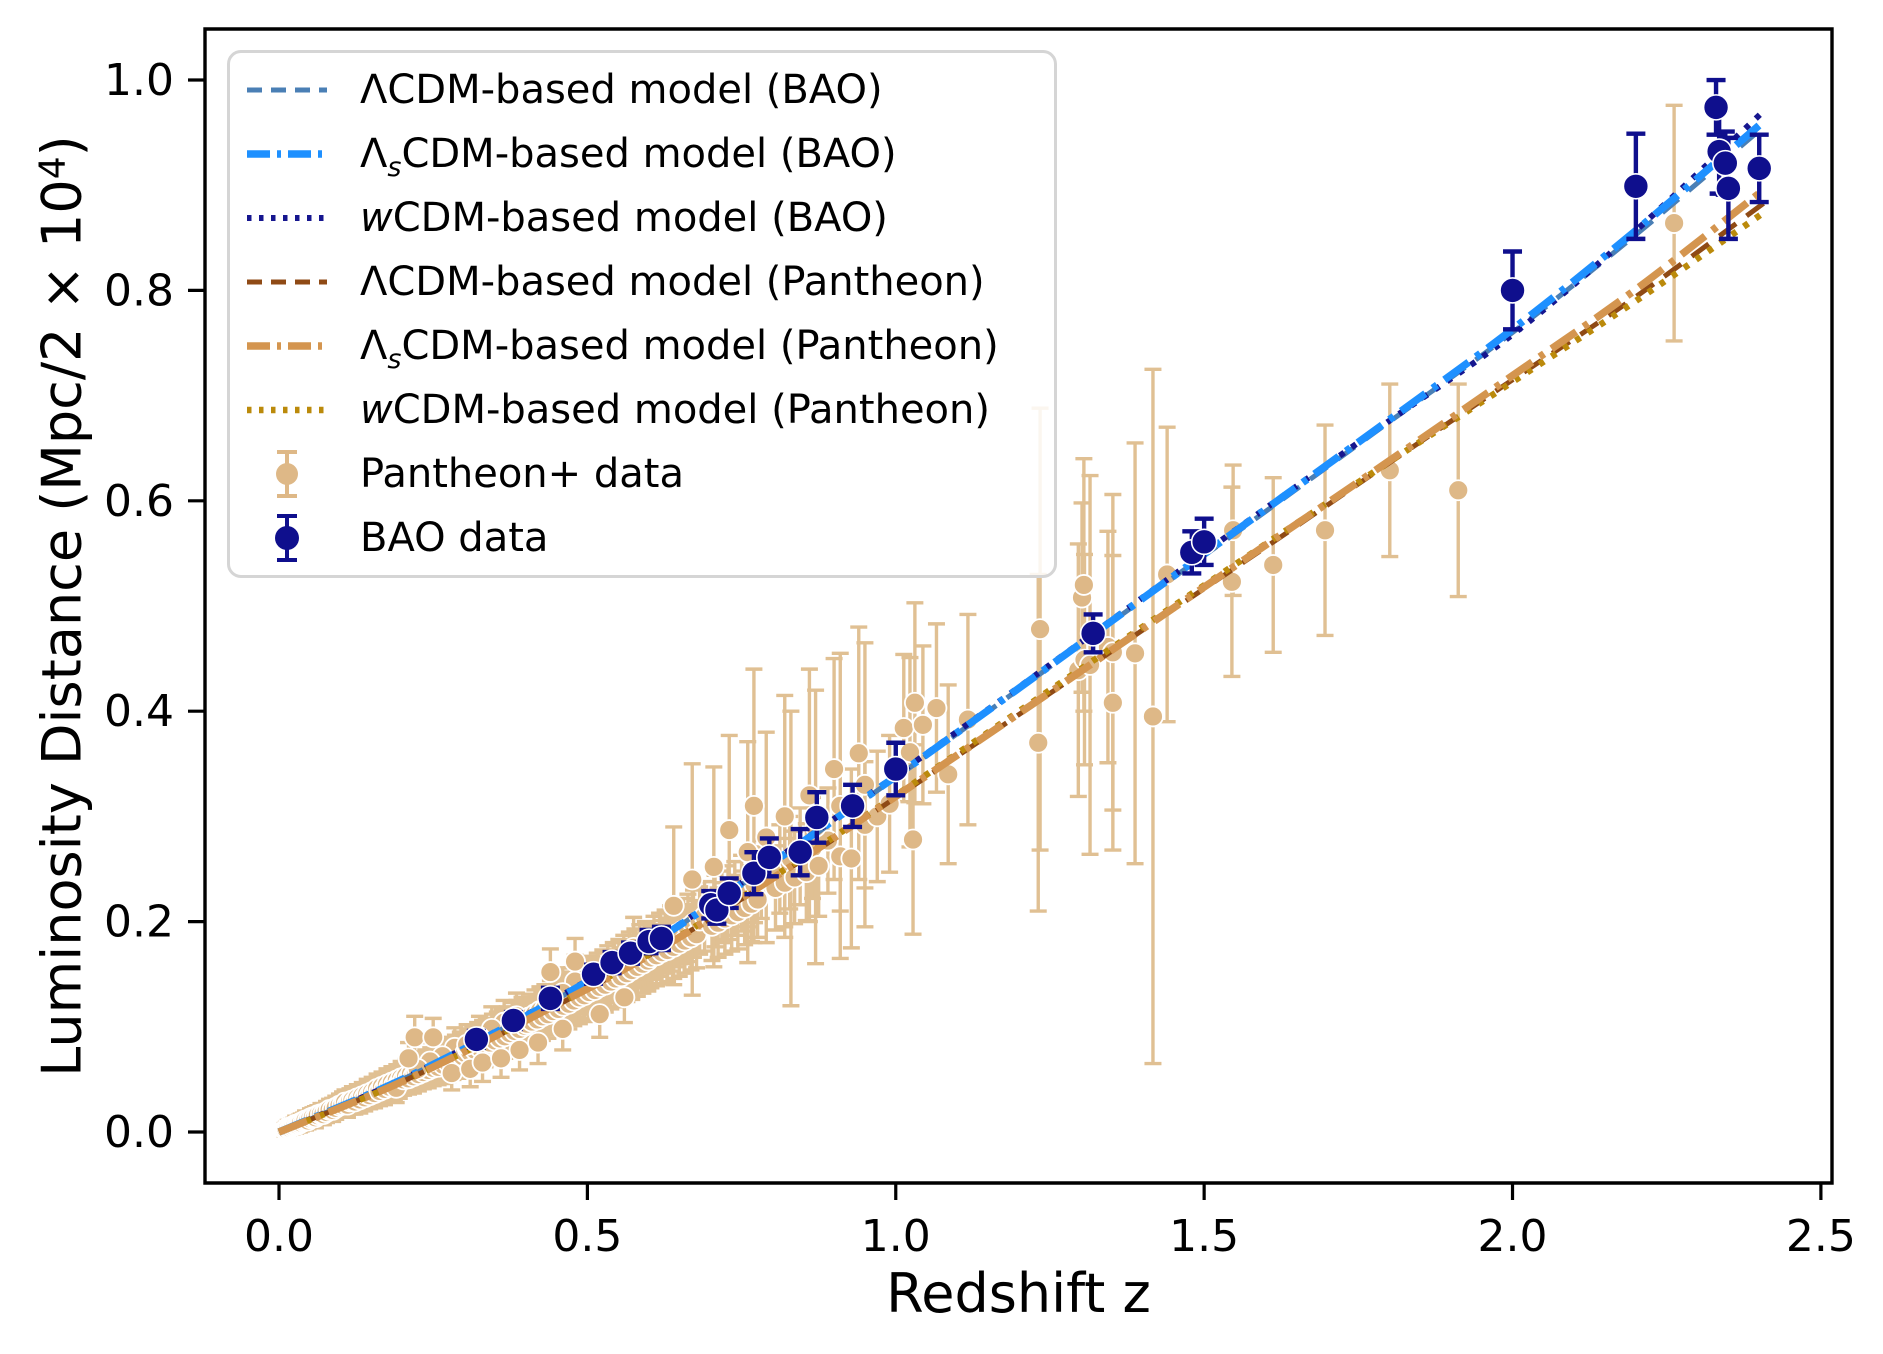  What do you see at coordinates (139, 290) in the screenshot?
I see `y-tick-label: 0.8` at bounding box center [139, 290].